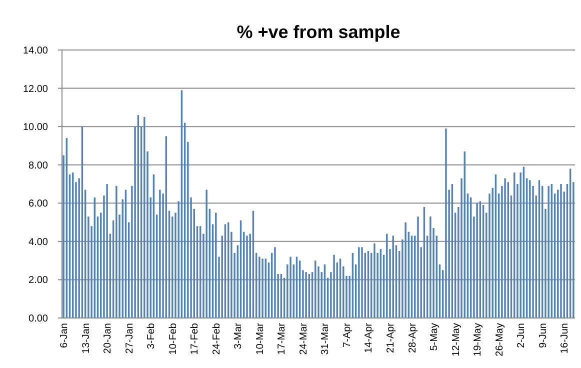  What do you see at coordinates (108, 338) in the screenshot?
I see `x-tick-label: 20-Jan` at bounding box center [108, 338].